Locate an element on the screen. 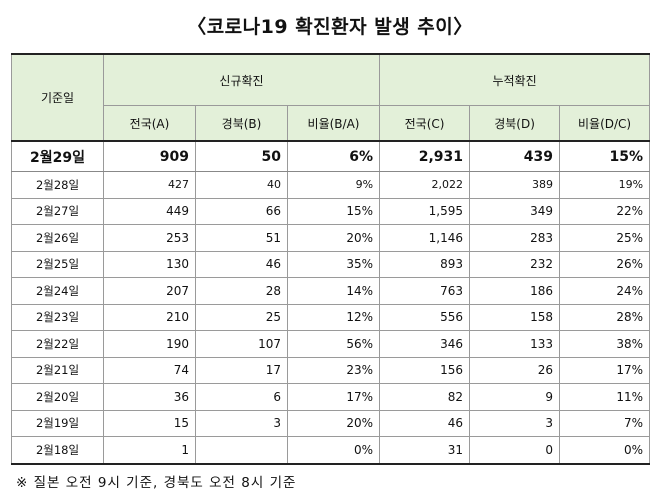  cell-gyeongbuk-d: 439 is located at coordinates (515, 156).